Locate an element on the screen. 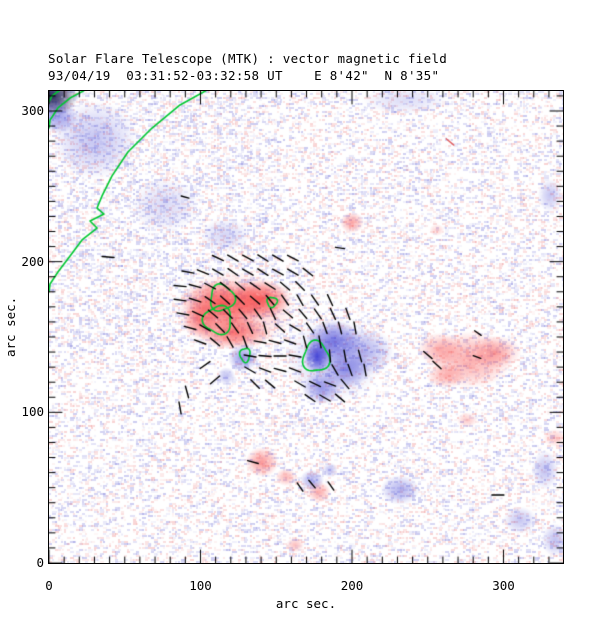 Image resolution: width=612 pixels, height=617 pixels. y-tick-label: 300 is located at coordinates (32, 110).